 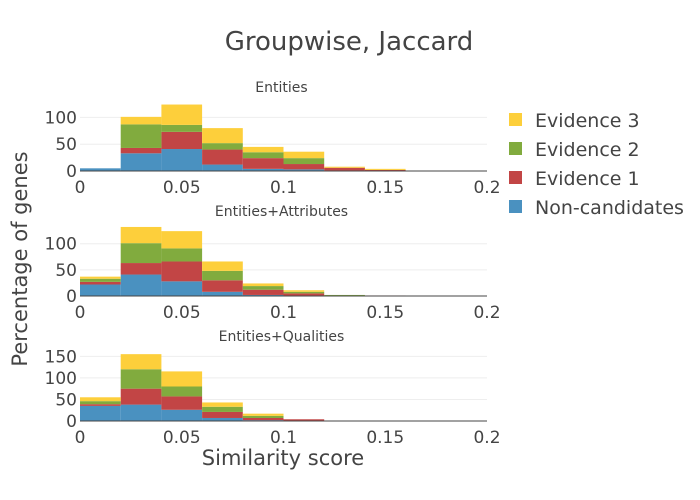 I want to click on legend-item-evidence-2: Evidence 2, so click(x=574, y=150).